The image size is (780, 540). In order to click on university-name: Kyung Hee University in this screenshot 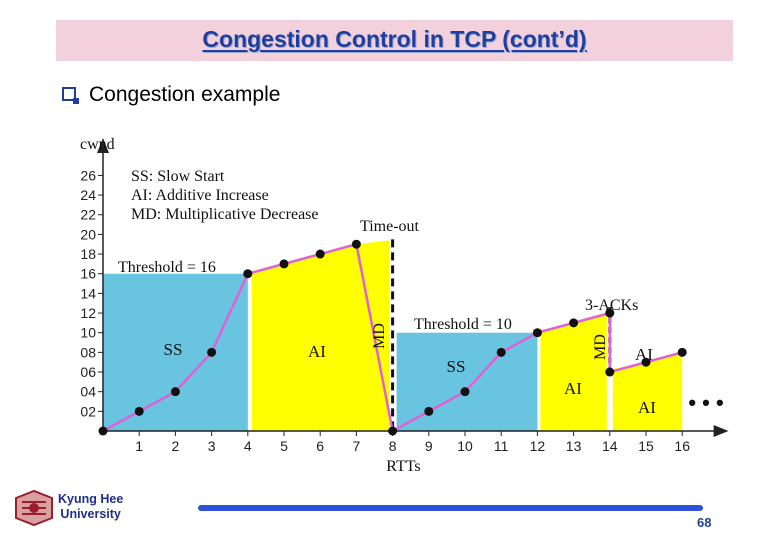, I will do `click(90, 507)`.